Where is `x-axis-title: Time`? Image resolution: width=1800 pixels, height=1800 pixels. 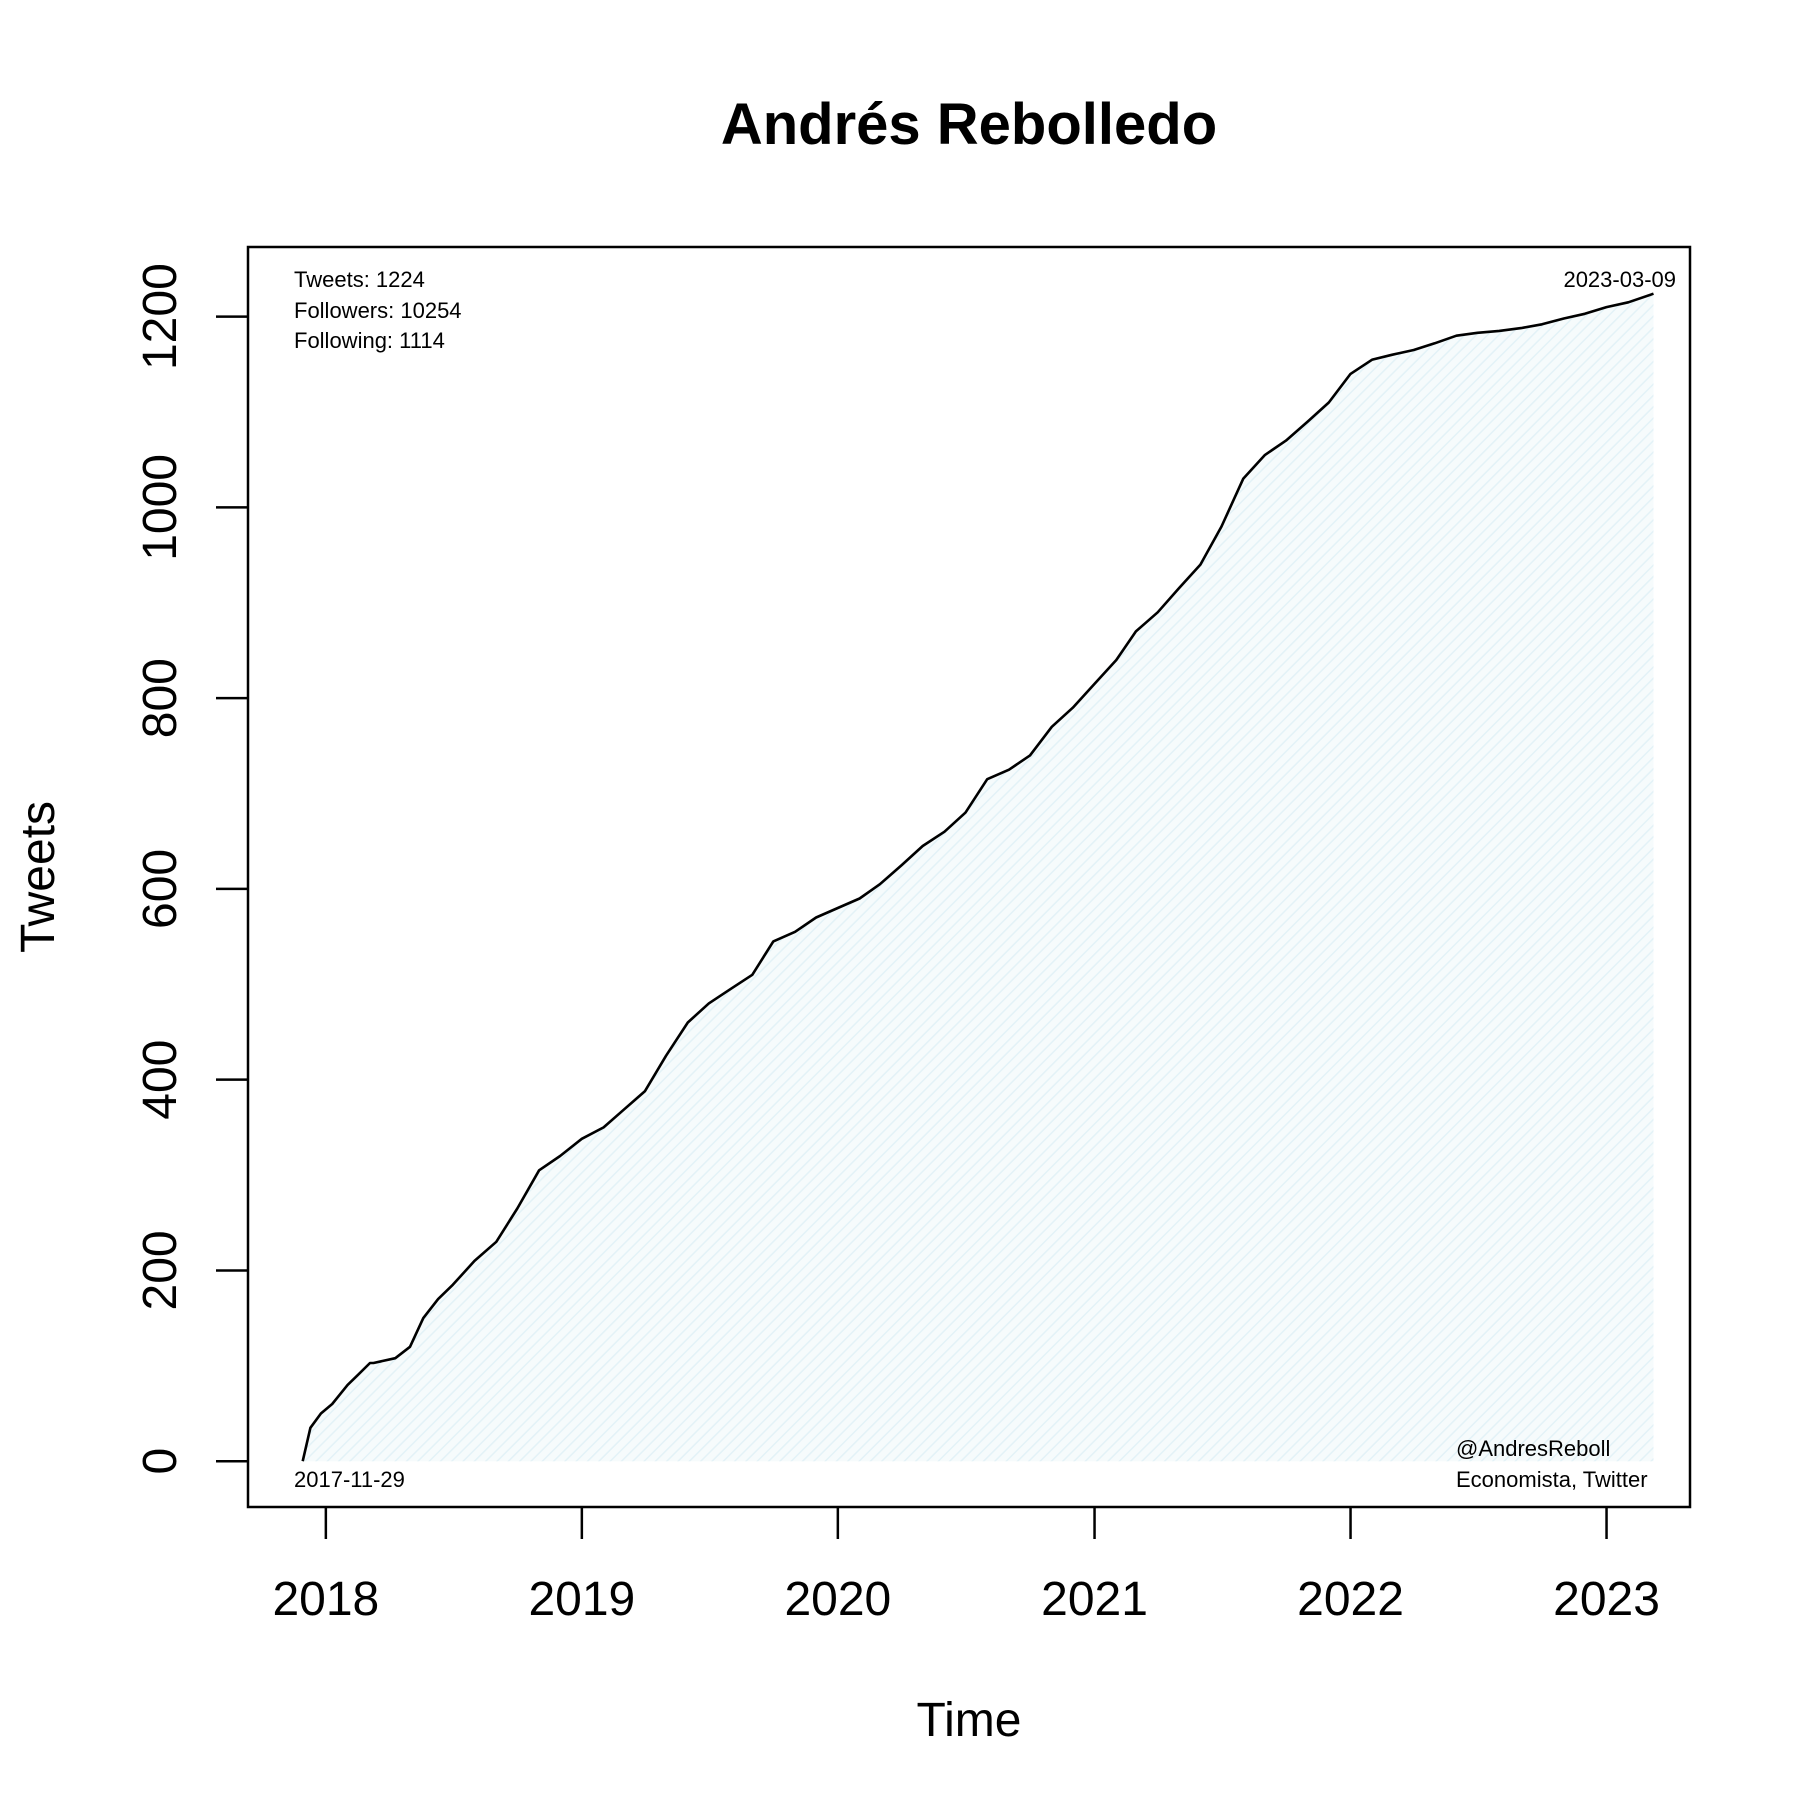 x-axis-title: Time is located at coordinates (969, 1720).